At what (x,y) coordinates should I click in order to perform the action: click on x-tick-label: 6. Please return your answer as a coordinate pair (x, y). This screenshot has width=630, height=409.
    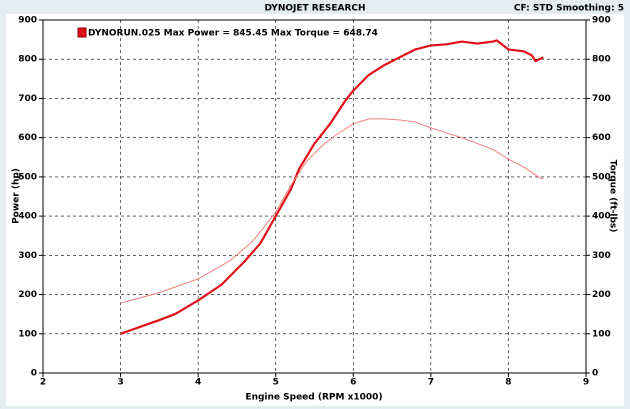
    Looking at the image, I should click on (353, 383).